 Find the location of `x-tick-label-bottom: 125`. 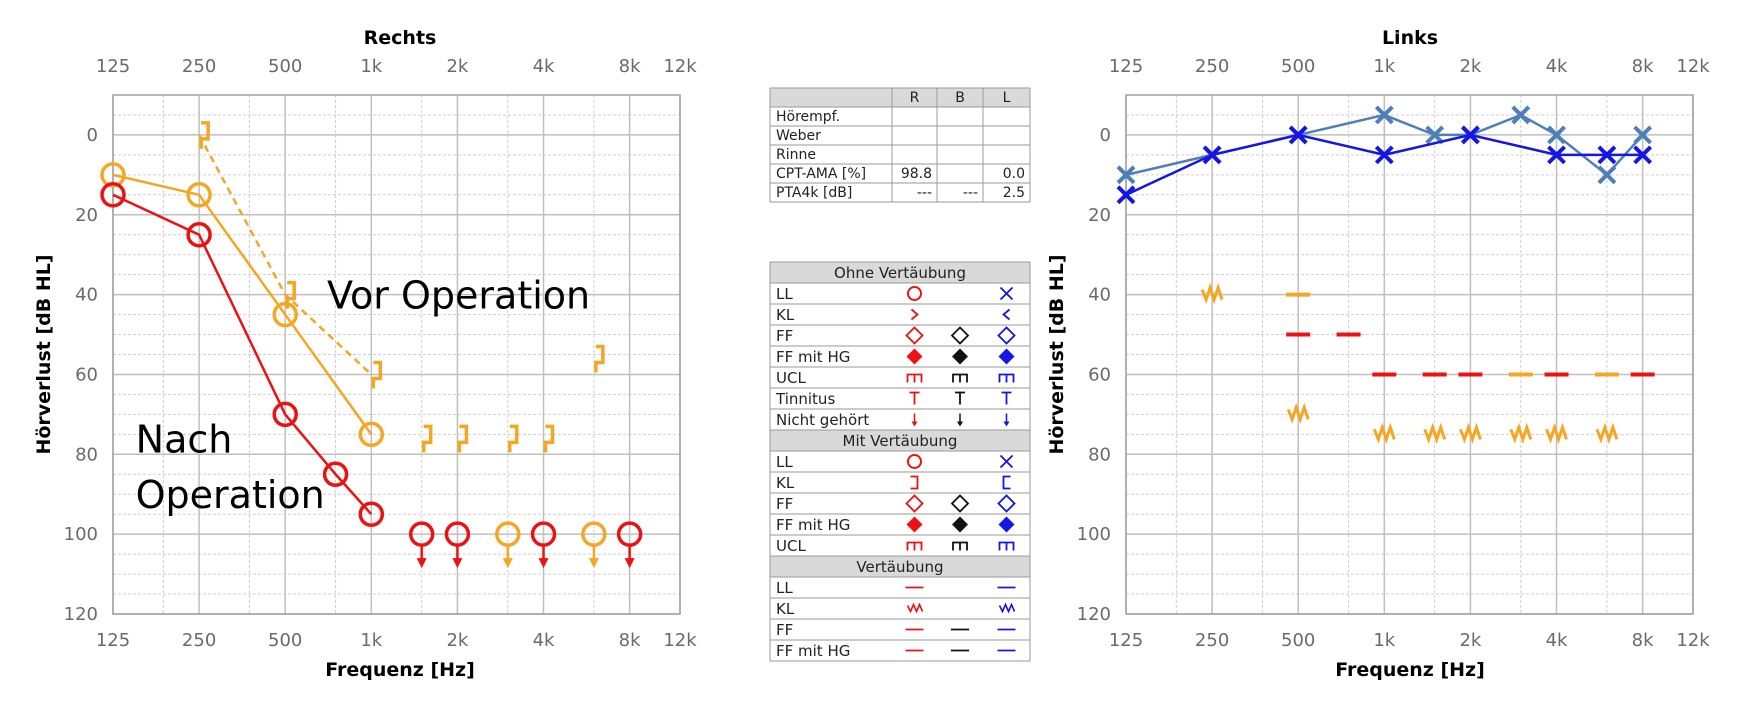

x-tick-label-bottom: 125 is located at coordinates (113, 640).